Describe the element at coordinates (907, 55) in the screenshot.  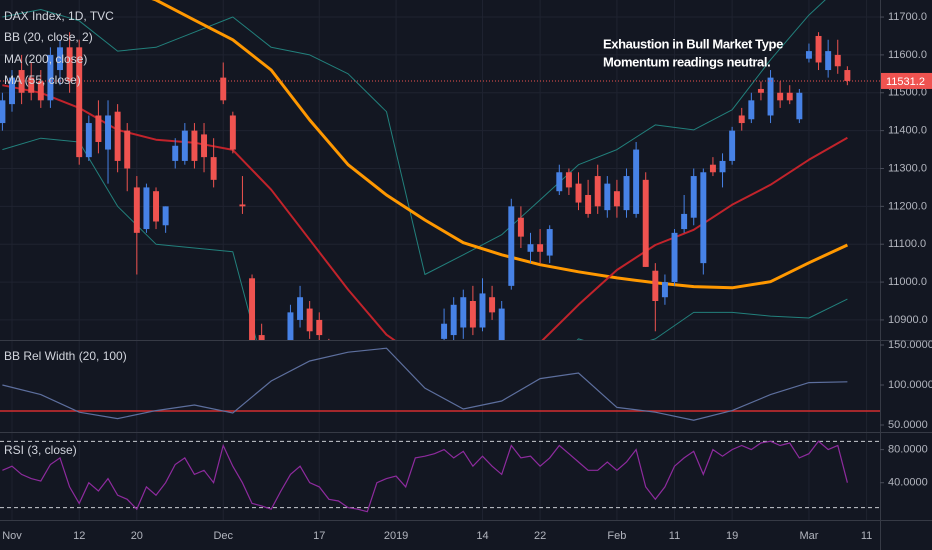
I see `y-tick-label: 11600.0` at that location.